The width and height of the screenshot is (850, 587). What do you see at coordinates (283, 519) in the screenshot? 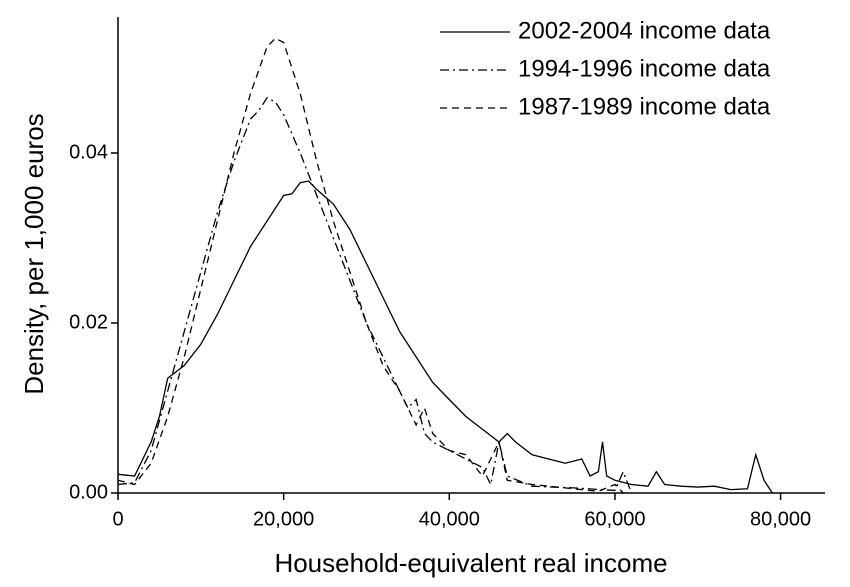
I see `x-tick-label: 20,000` at bounding box center [283, 519].